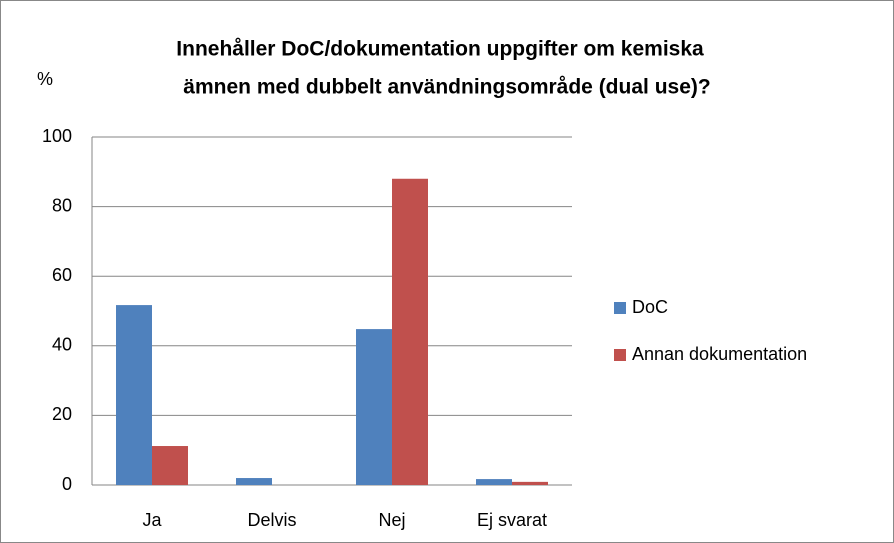 Image resolution: width=894 pixels, height=543 pixels. Describe the element at coordinates (57, 136) in the screenshot. I see `y-tick-label: 100` at that location.